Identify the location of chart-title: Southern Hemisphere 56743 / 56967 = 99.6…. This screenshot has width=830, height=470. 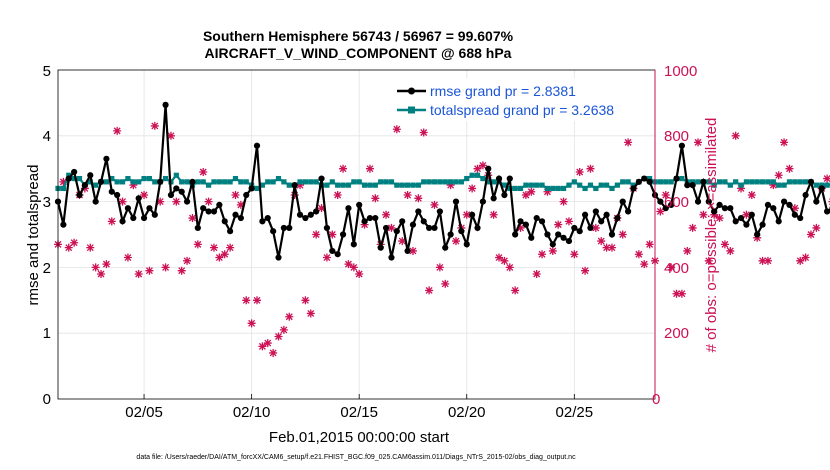
(358, 36).